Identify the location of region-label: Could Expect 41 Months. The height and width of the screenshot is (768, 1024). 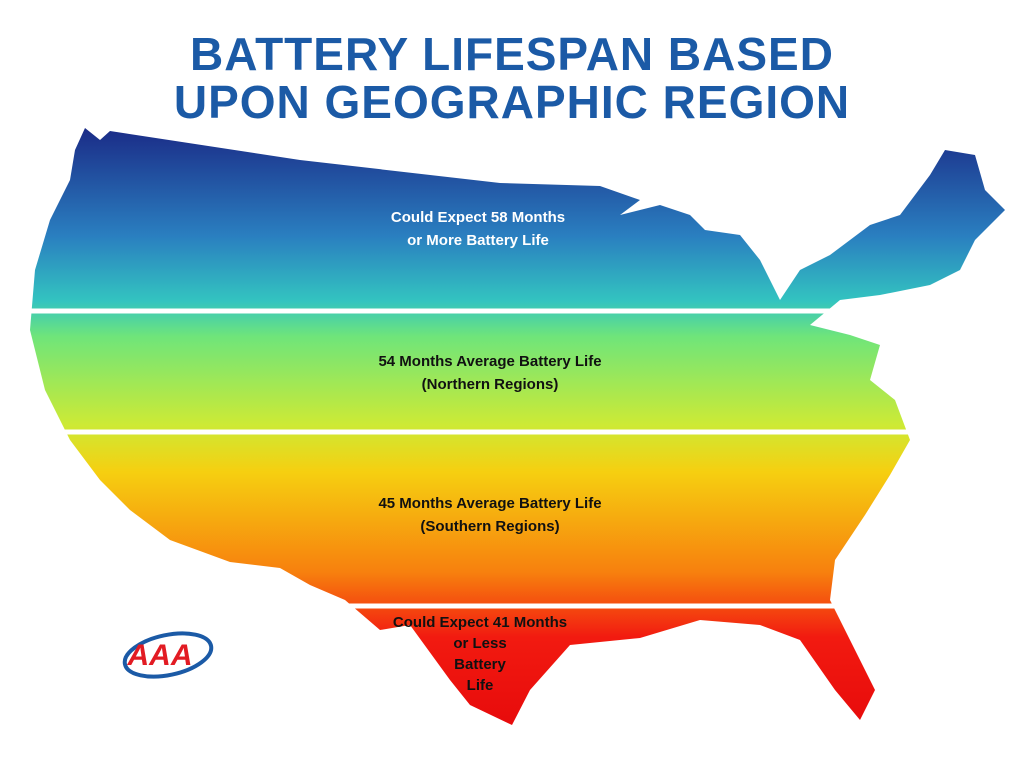
(480, 622).